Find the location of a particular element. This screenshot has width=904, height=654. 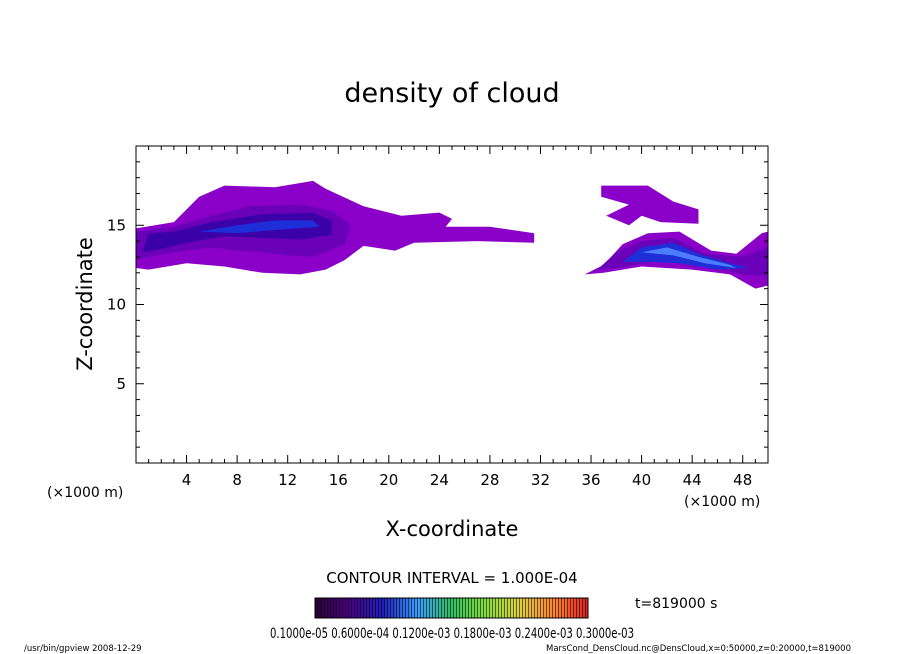

density-regions is located at coordinates (452, 234).